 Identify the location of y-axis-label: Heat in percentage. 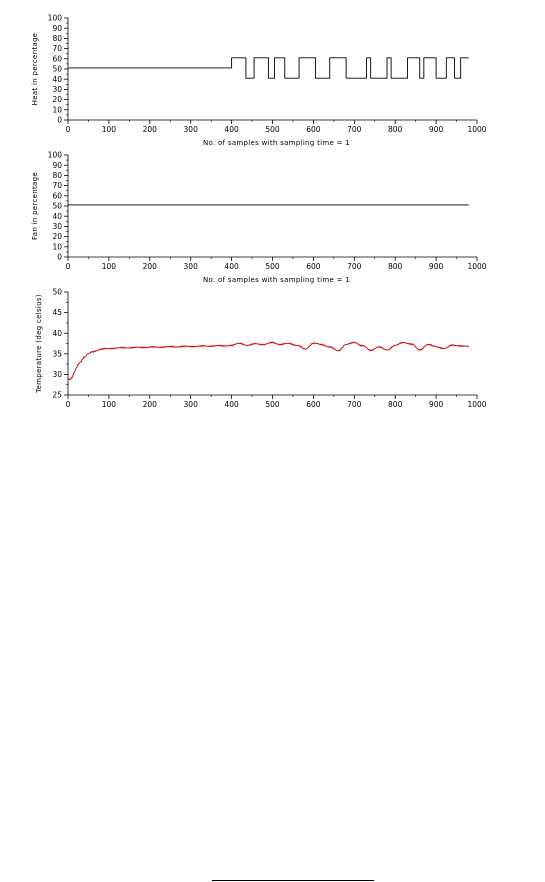
(35, 69).